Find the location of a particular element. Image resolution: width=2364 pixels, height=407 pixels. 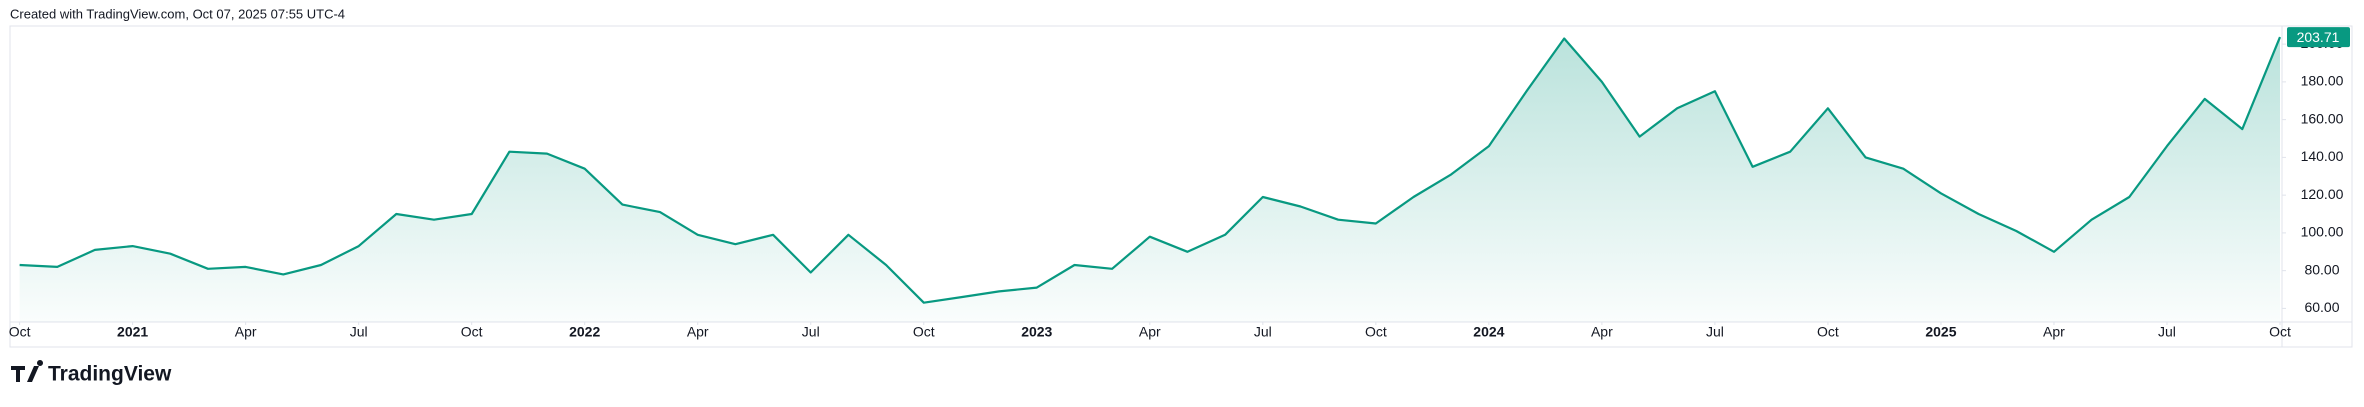

y-tick-label: 180.00 is located at coordinates (2322, 81).